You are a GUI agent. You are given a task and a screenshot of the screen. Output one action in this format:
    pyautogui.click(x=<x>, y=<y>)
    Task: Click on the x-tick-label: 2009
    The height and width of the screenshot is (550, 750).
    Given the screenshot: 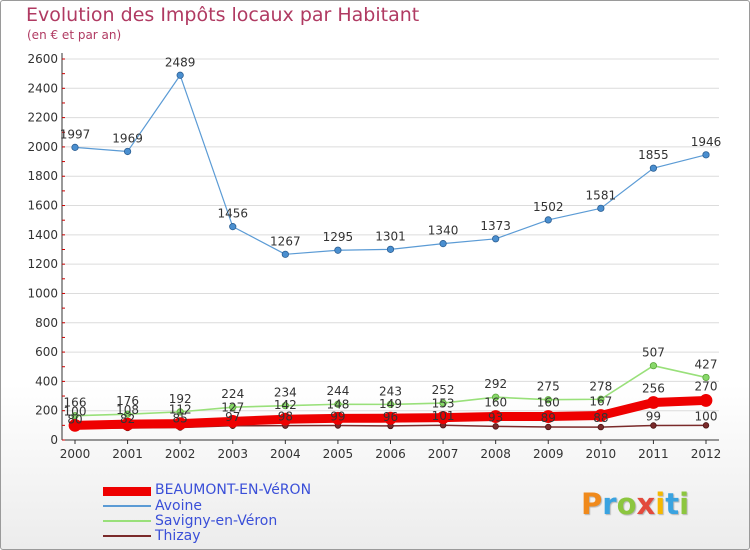 What is the action you would take?
    pyautogui.click(x=548, y=454)
    